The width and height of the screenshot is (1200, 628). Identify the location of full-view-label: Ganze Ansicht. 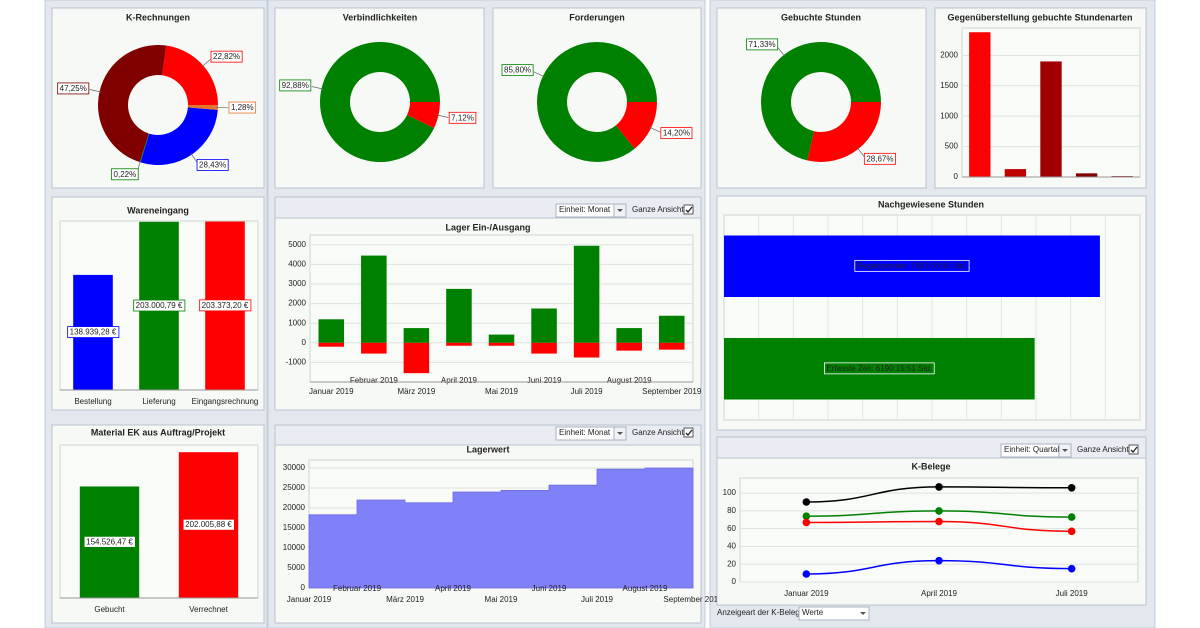
(658, 209).